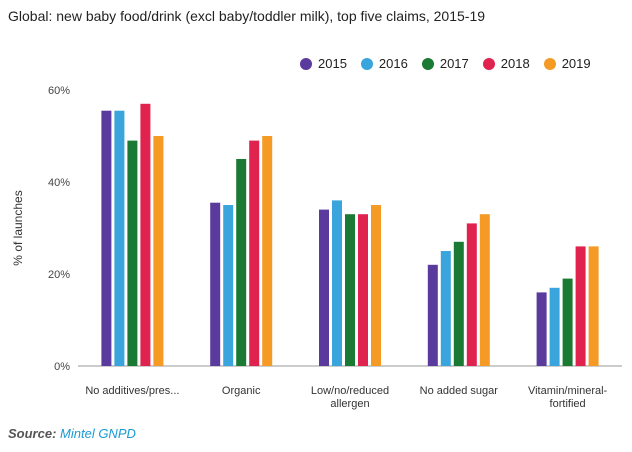  I want to click on x-category-label: Organic, so click(241, 391).